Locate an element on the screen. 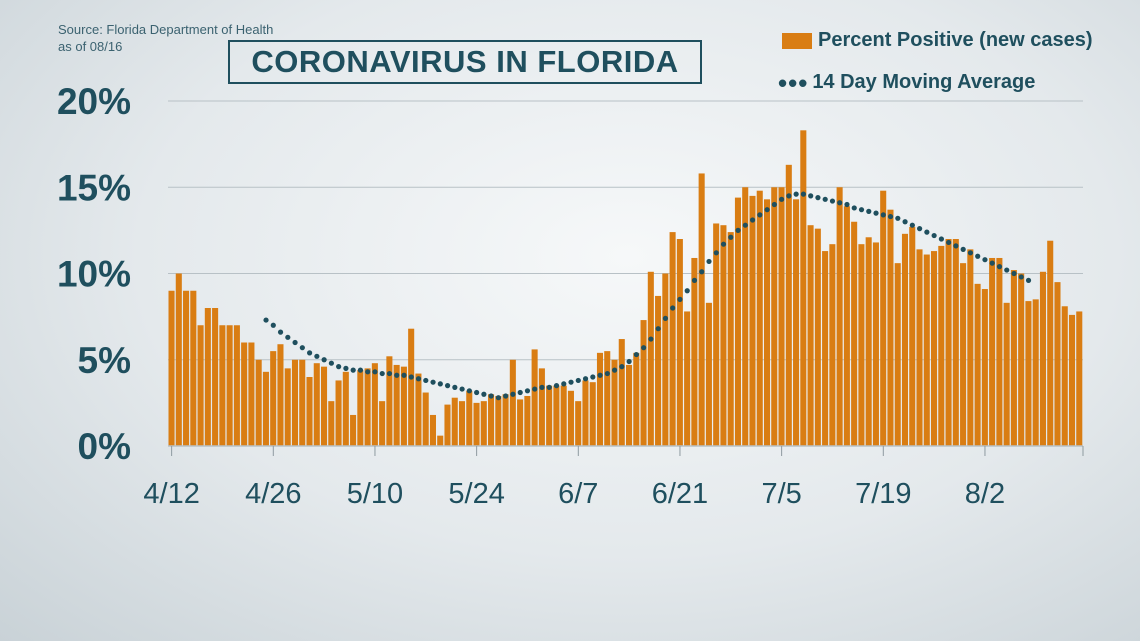 The image size is (1140, 641). y-tick-label: 0% is located at coordinates (104, 446).